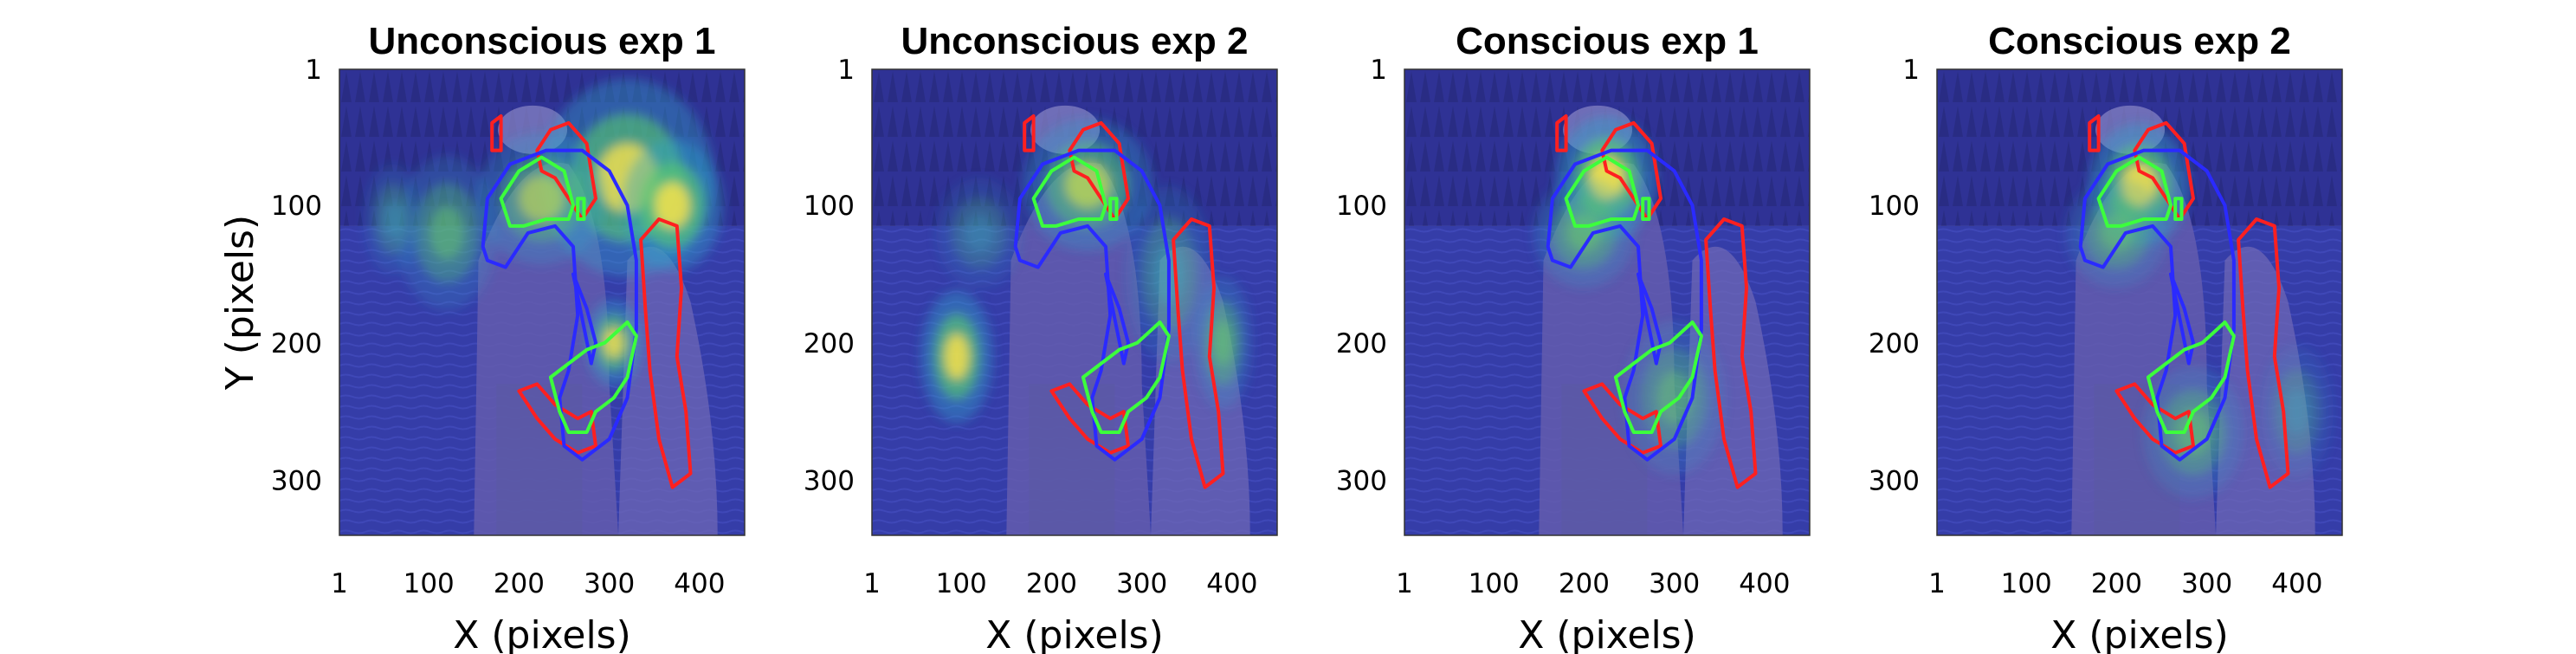  Describe the element at coordinates (541, 41) in the screenshot. I see `panel-title: Unconscious exp 1` at that location.